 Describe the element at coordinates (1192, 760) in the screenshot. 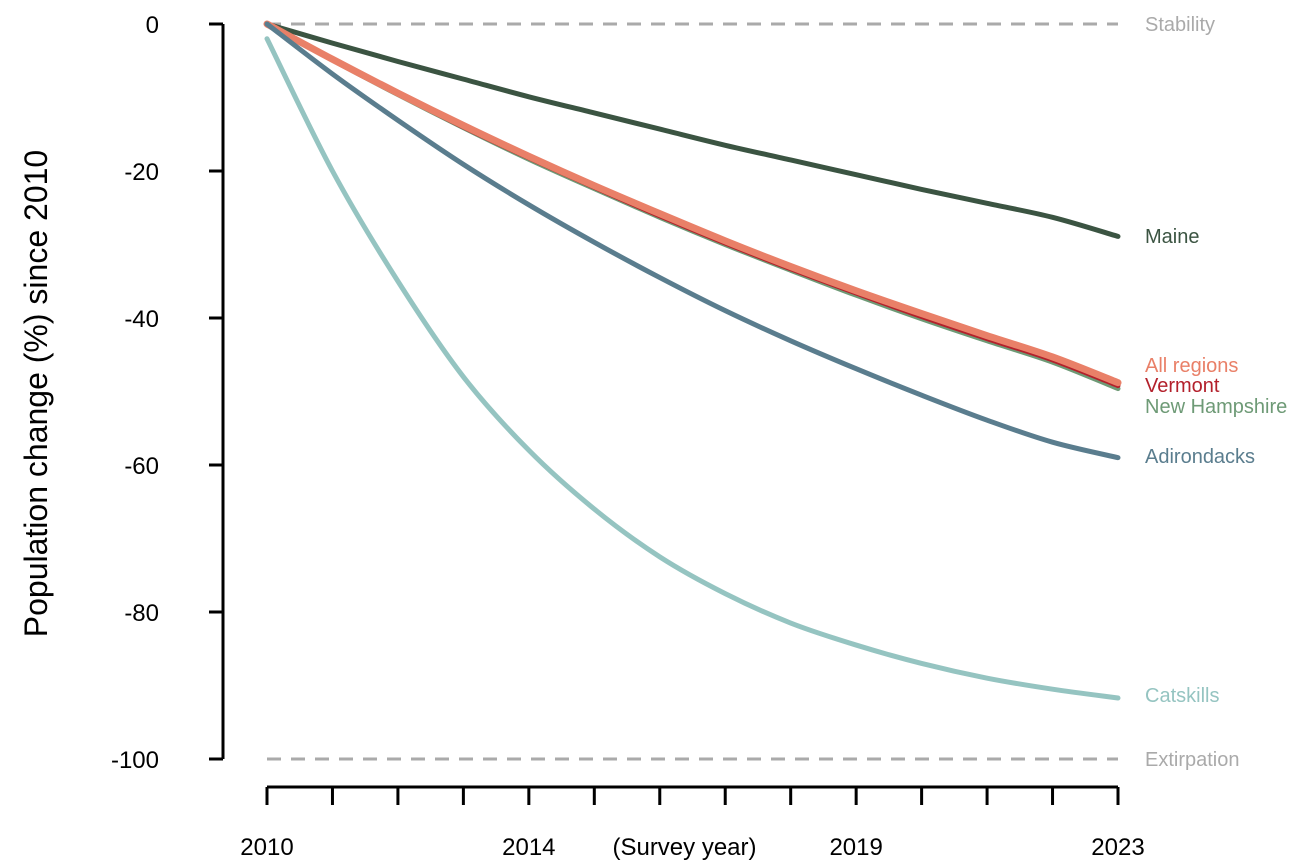

I see `reference-label-extirpation: Extirpation` at that location.